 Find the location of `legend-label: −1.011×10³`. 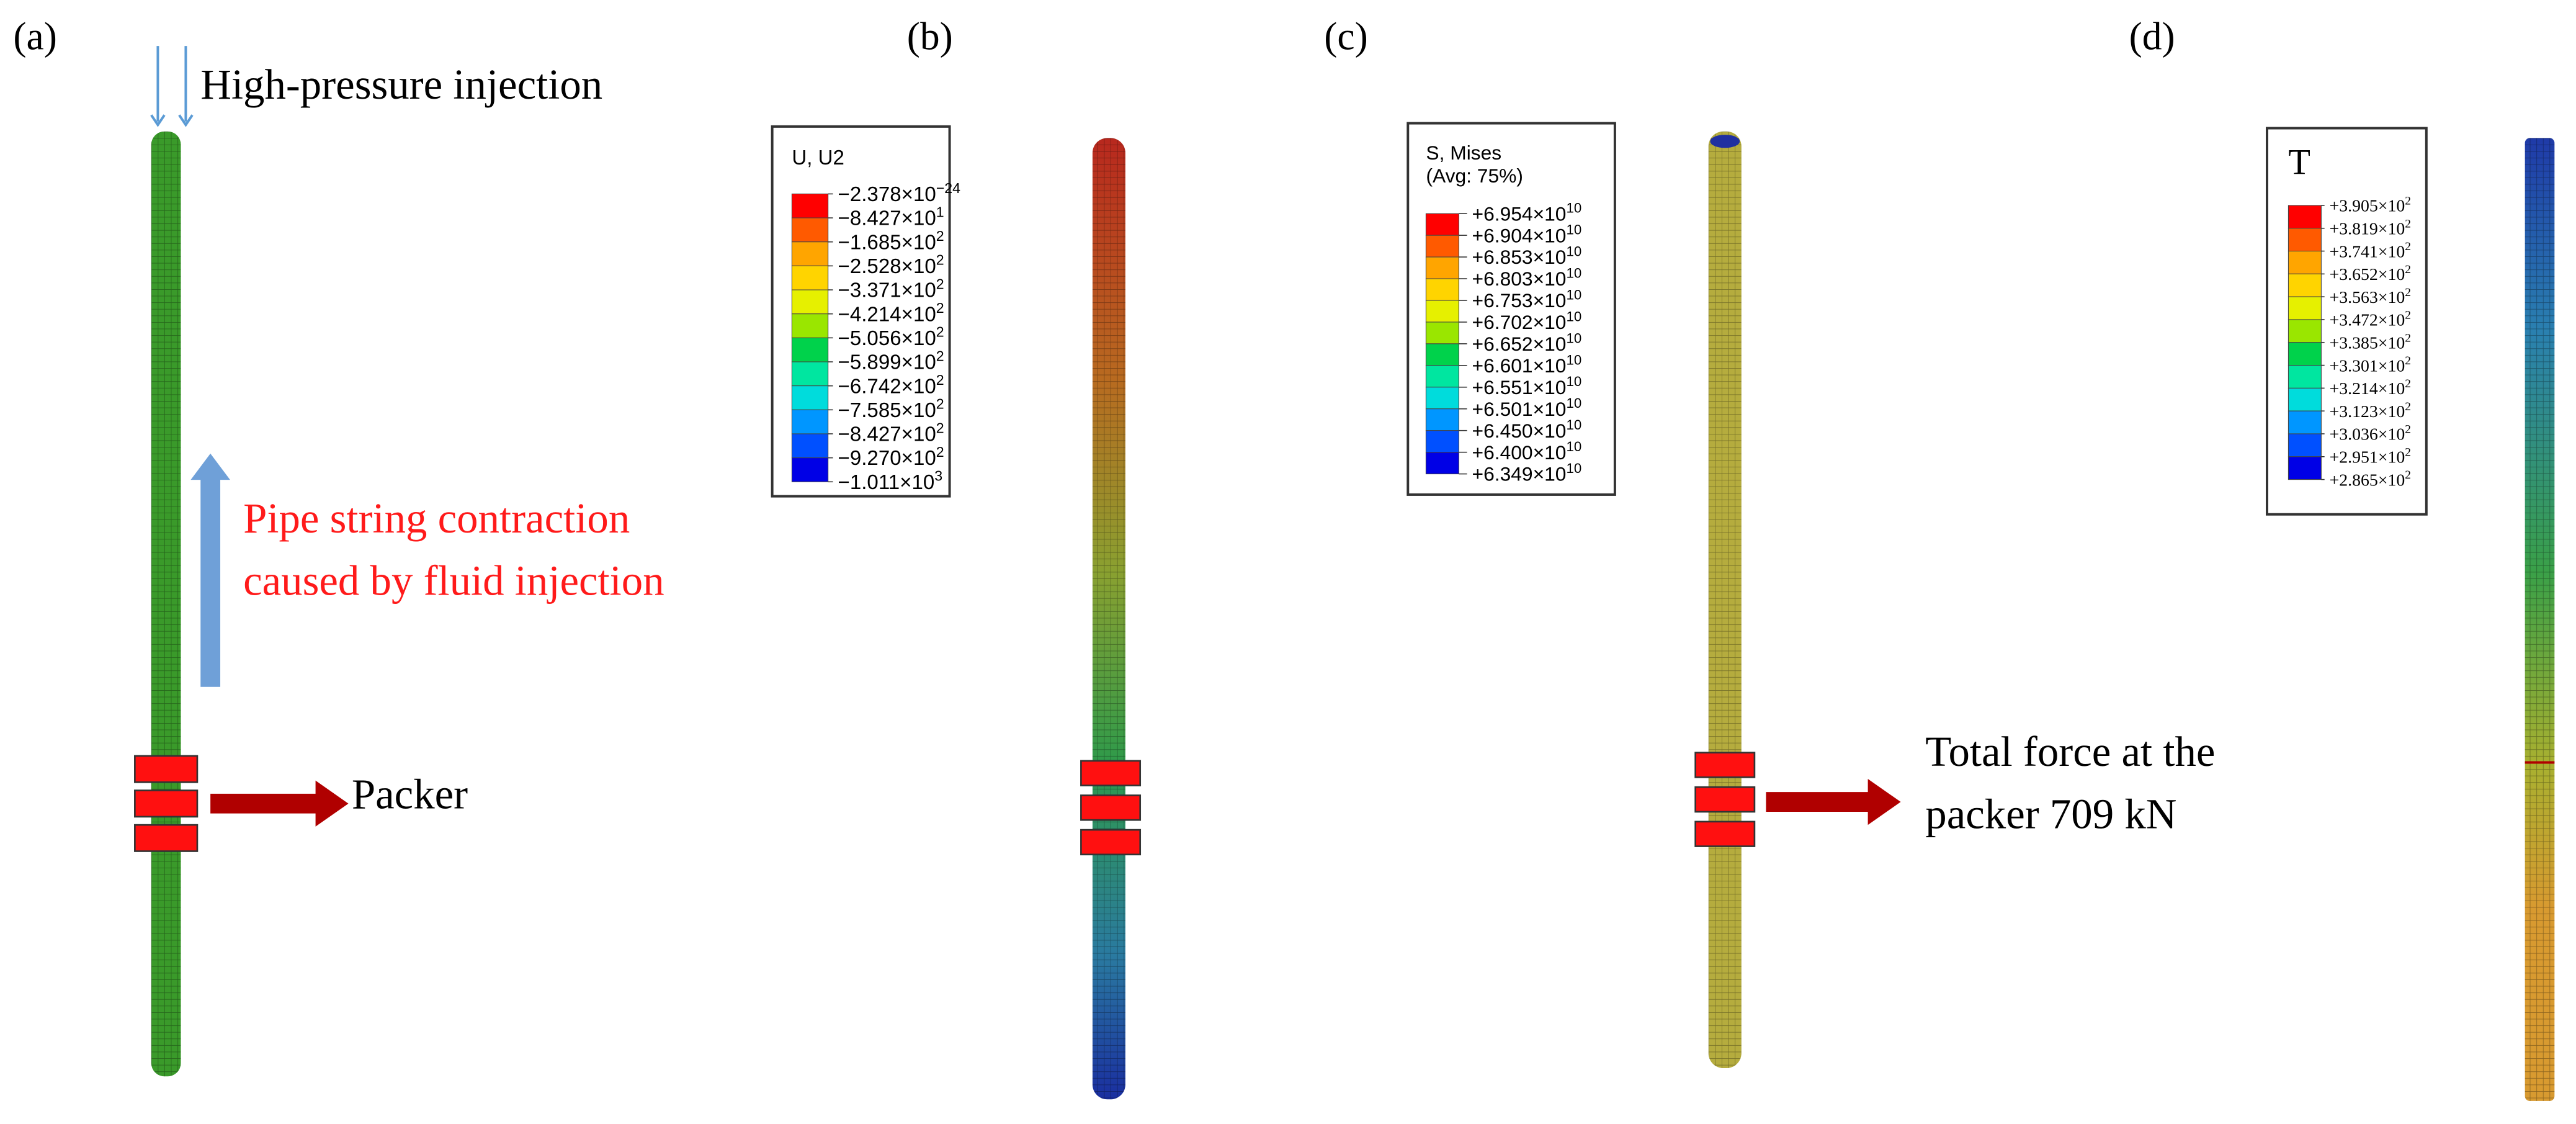

legend-label: −1.011×10³ is located at coordinates (890, 481).